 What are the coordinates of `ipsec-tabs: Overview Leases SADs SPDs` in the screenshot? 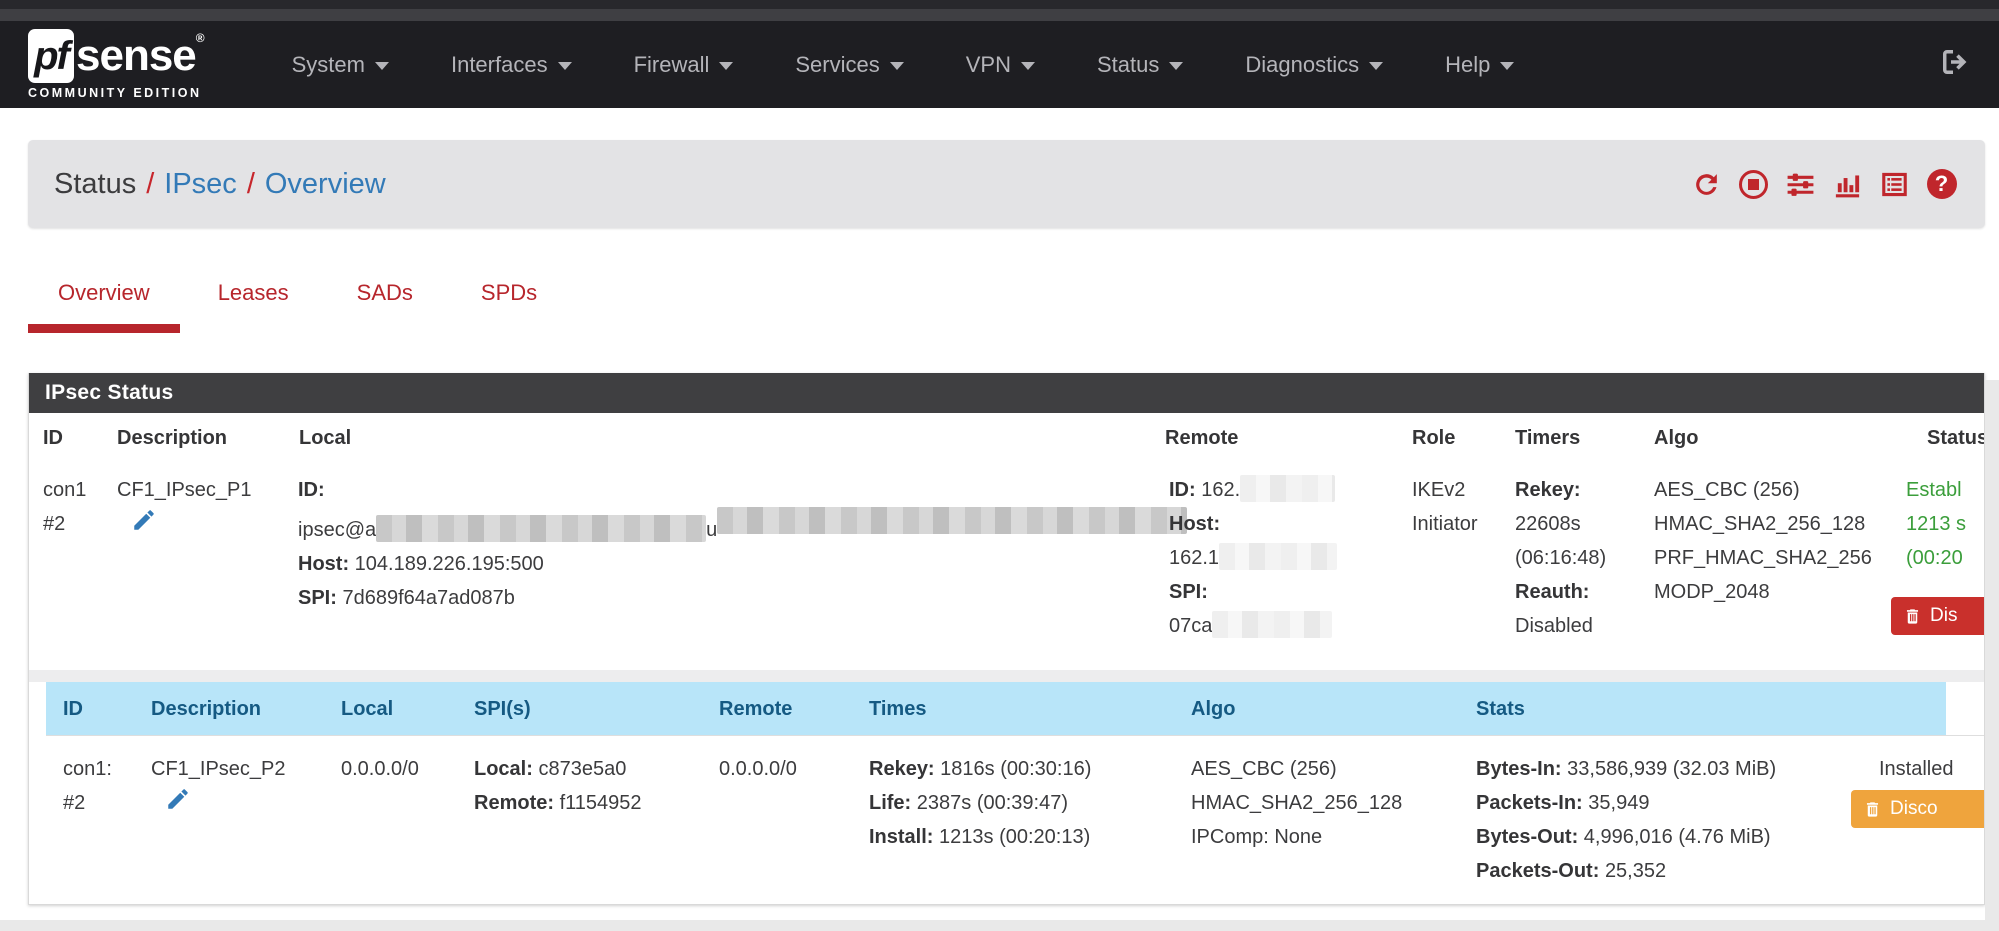 It's located at (1013, 306).